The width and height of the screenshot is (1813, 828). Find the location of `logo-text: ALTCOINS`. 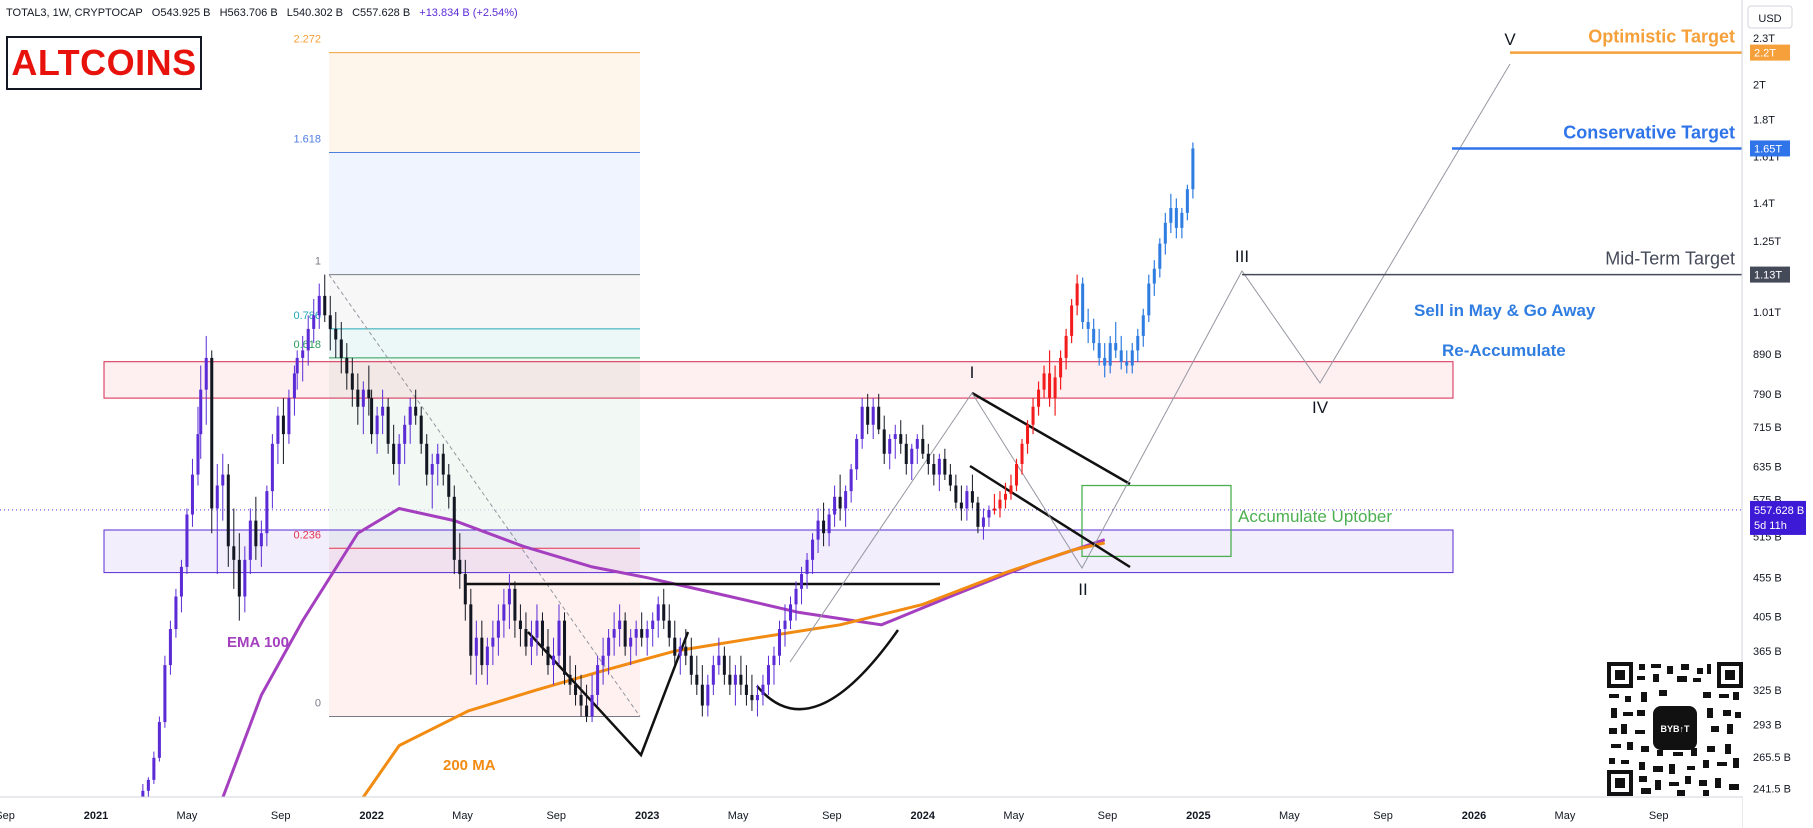

logo-text: ALTCOINS is located at coordinates (104, 62).